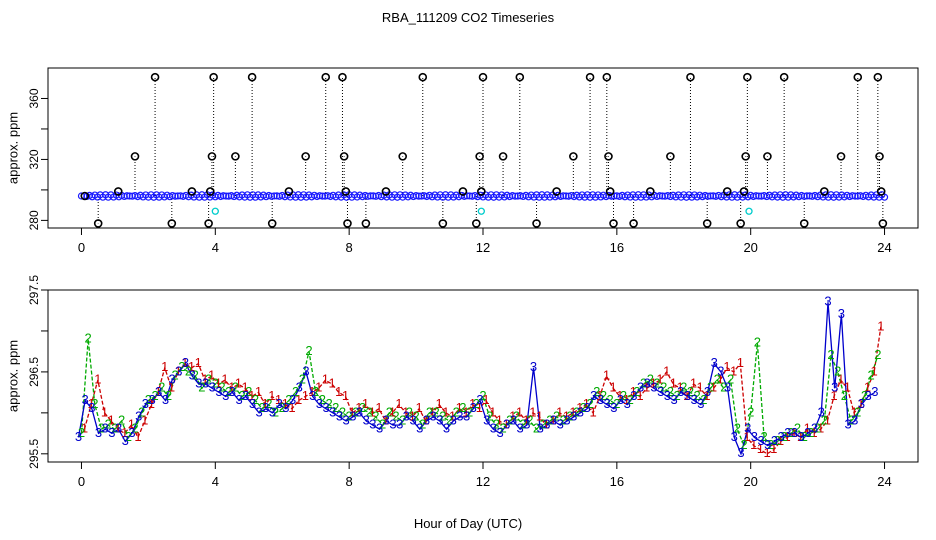 The width and height of the screenshot is (936, 540). I want to click on x-tick-label: 0, so click(81, 247).